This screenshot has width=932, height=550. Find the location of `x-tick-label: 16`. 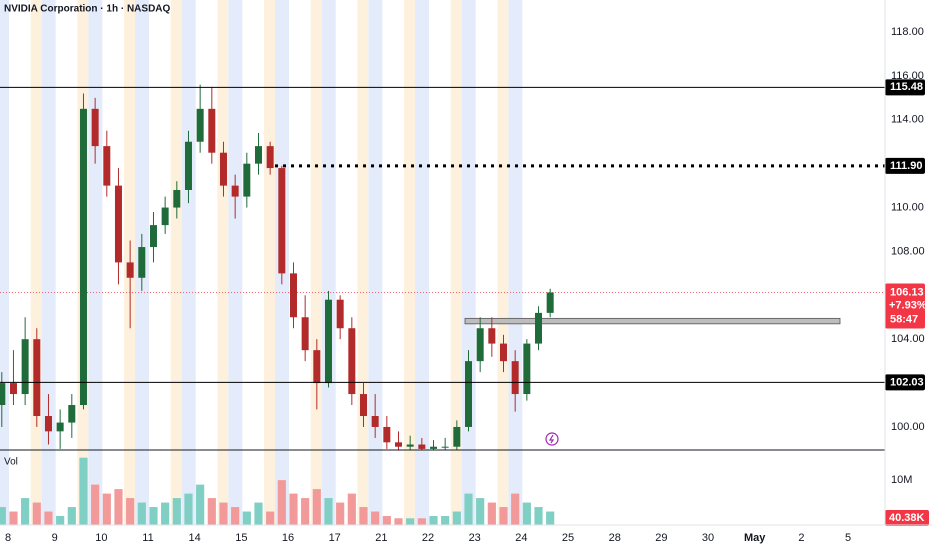

x-tick-label: 16 is located at coordinates (288, 538).